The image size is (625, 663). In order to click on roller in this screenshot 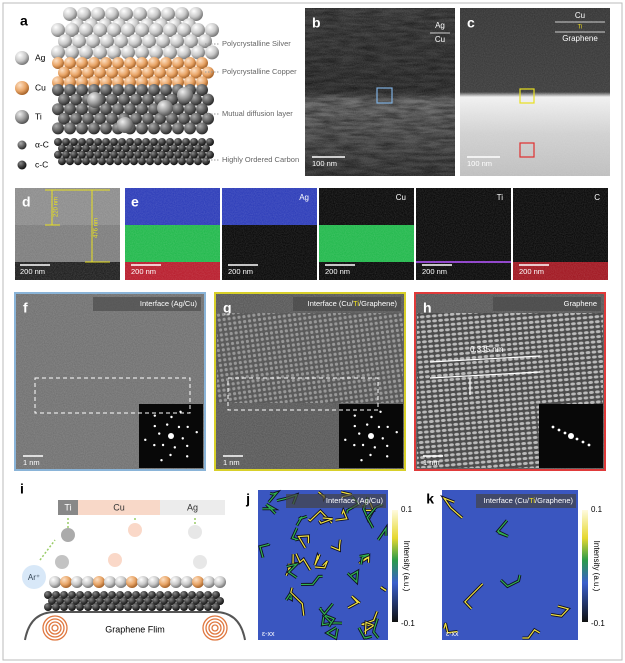, I will do `click(215, 628)`.